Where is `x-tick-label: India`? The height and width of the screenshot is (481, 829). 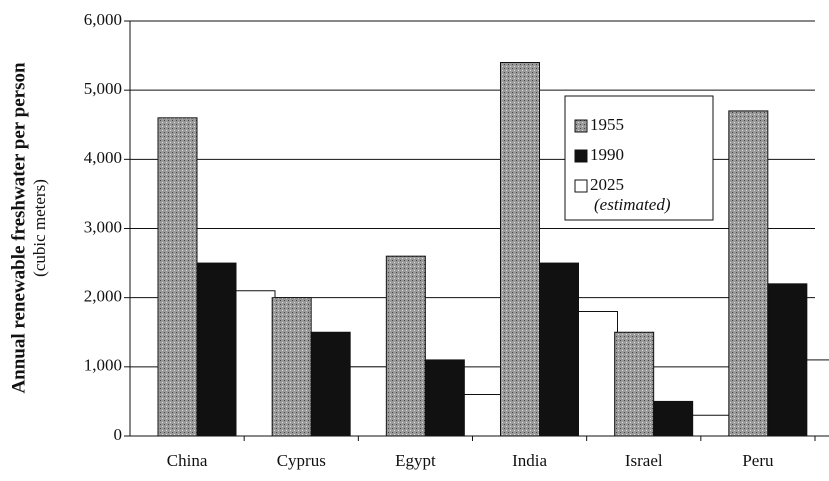
x-tick-label: India is located at coordinates (529, 460).